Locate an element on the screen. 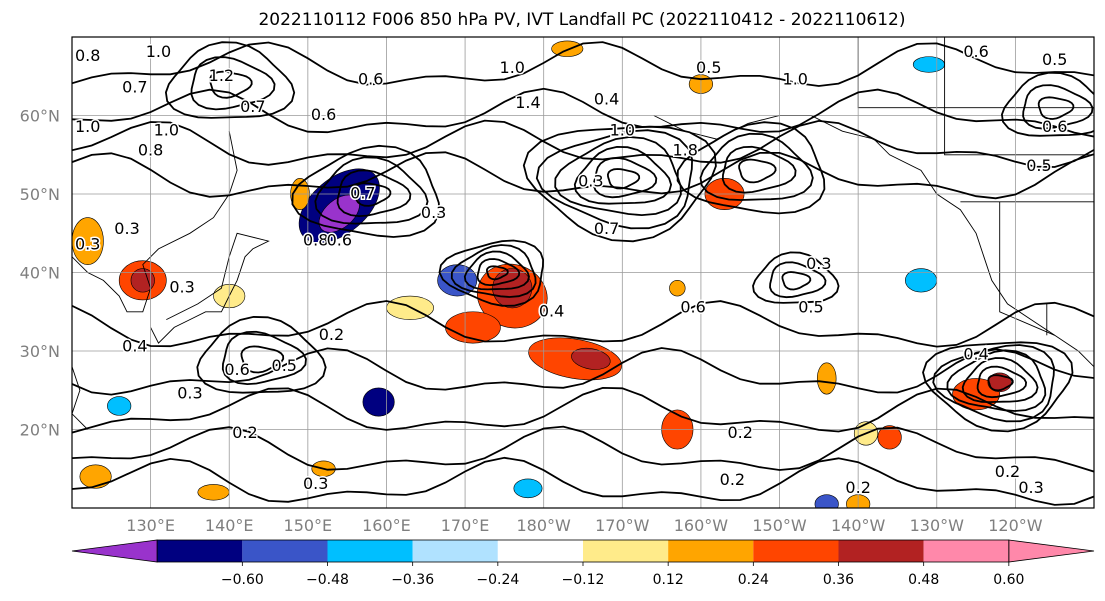 Image resolution: width=1105 pixels, height=601 pixels. latitude-tick-label: 50°N is located at coordinates (40, 194).